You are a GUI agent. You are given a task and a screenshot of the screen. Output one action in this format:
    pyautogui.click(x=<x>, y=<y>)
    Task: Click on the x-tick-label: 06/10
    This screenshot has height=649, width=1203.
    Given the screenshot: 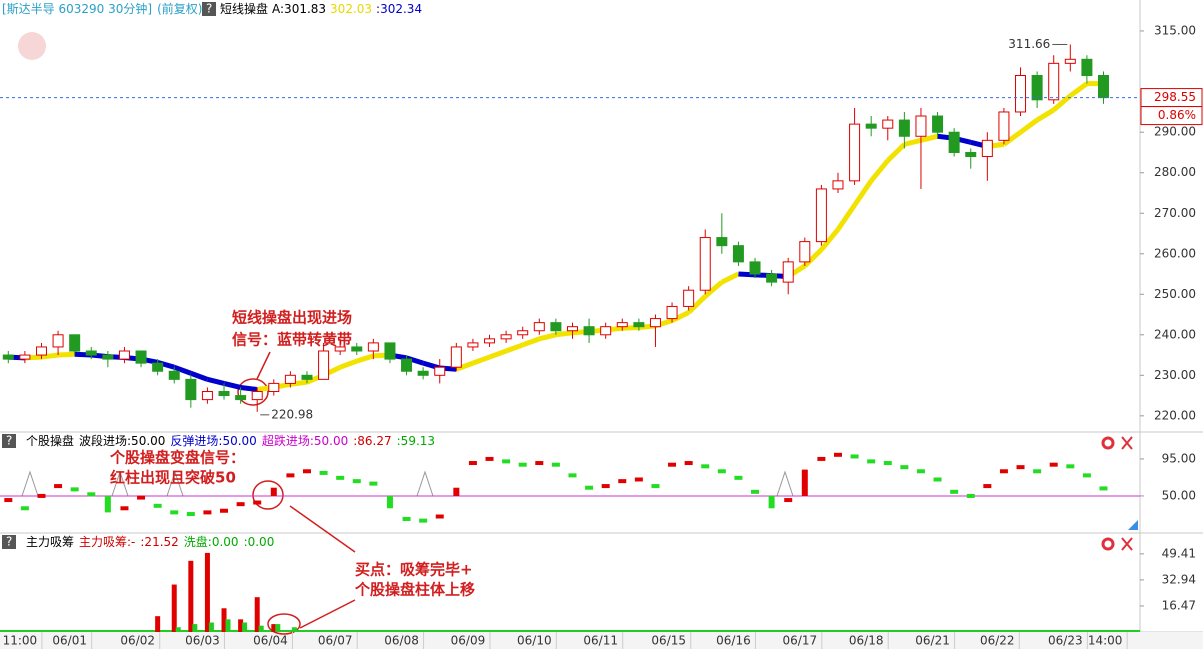 What is the action you would take?
    pyautogui.click(x=534, y=641)
    